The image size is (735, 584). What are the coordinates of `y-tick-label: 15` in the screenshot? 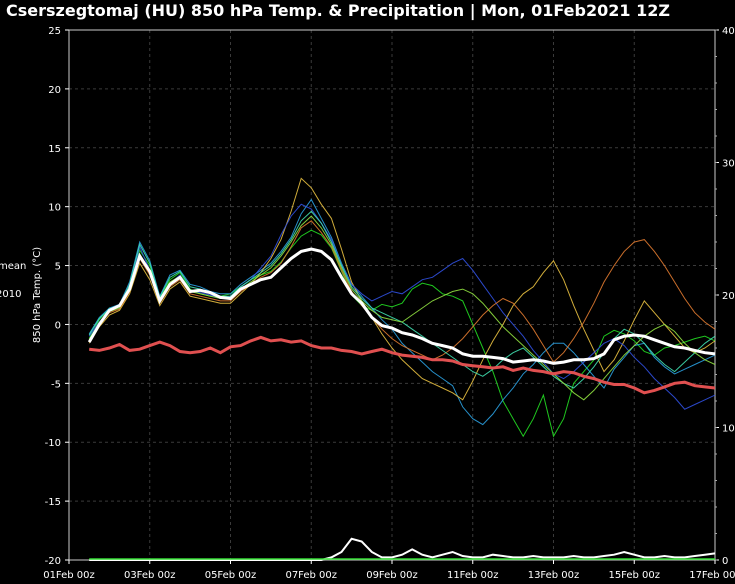 It's located at (54, 149).